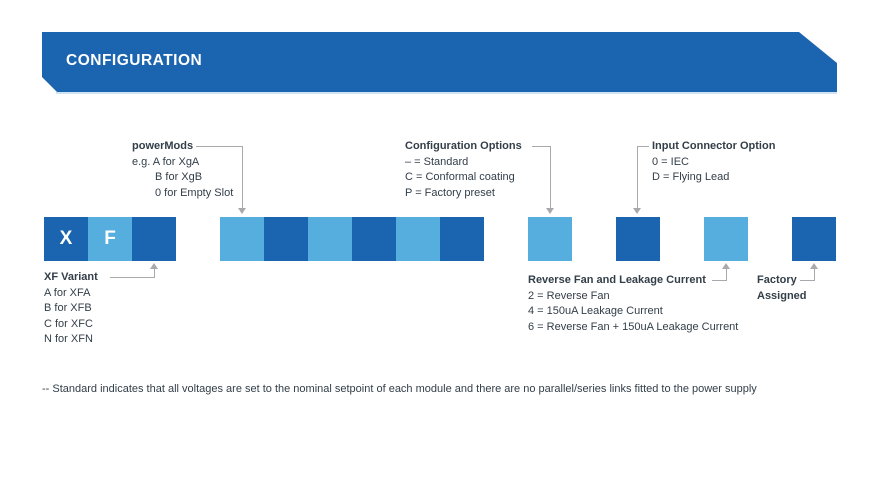 The height and width of the screenshot is (502, 882). I want to click on section-title: CONFIGURATION, so click(134, 60).